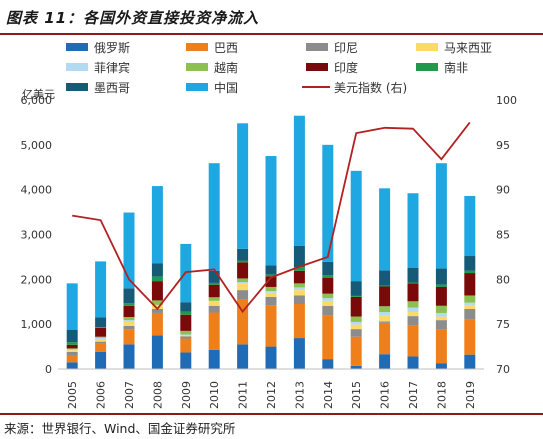  Describe the element at coordinates (243, 395) in the screenshot. I see `x-tick-label: 2011` at that location.